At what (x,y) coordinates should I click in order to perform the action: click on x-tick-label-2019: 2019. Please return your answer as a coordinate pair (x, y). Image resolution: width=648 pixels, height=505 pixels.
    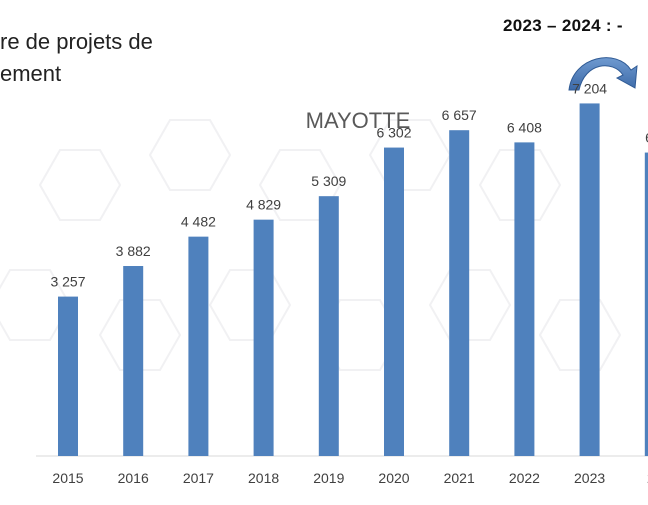
    Looking at the image, I should click on (328, 478).